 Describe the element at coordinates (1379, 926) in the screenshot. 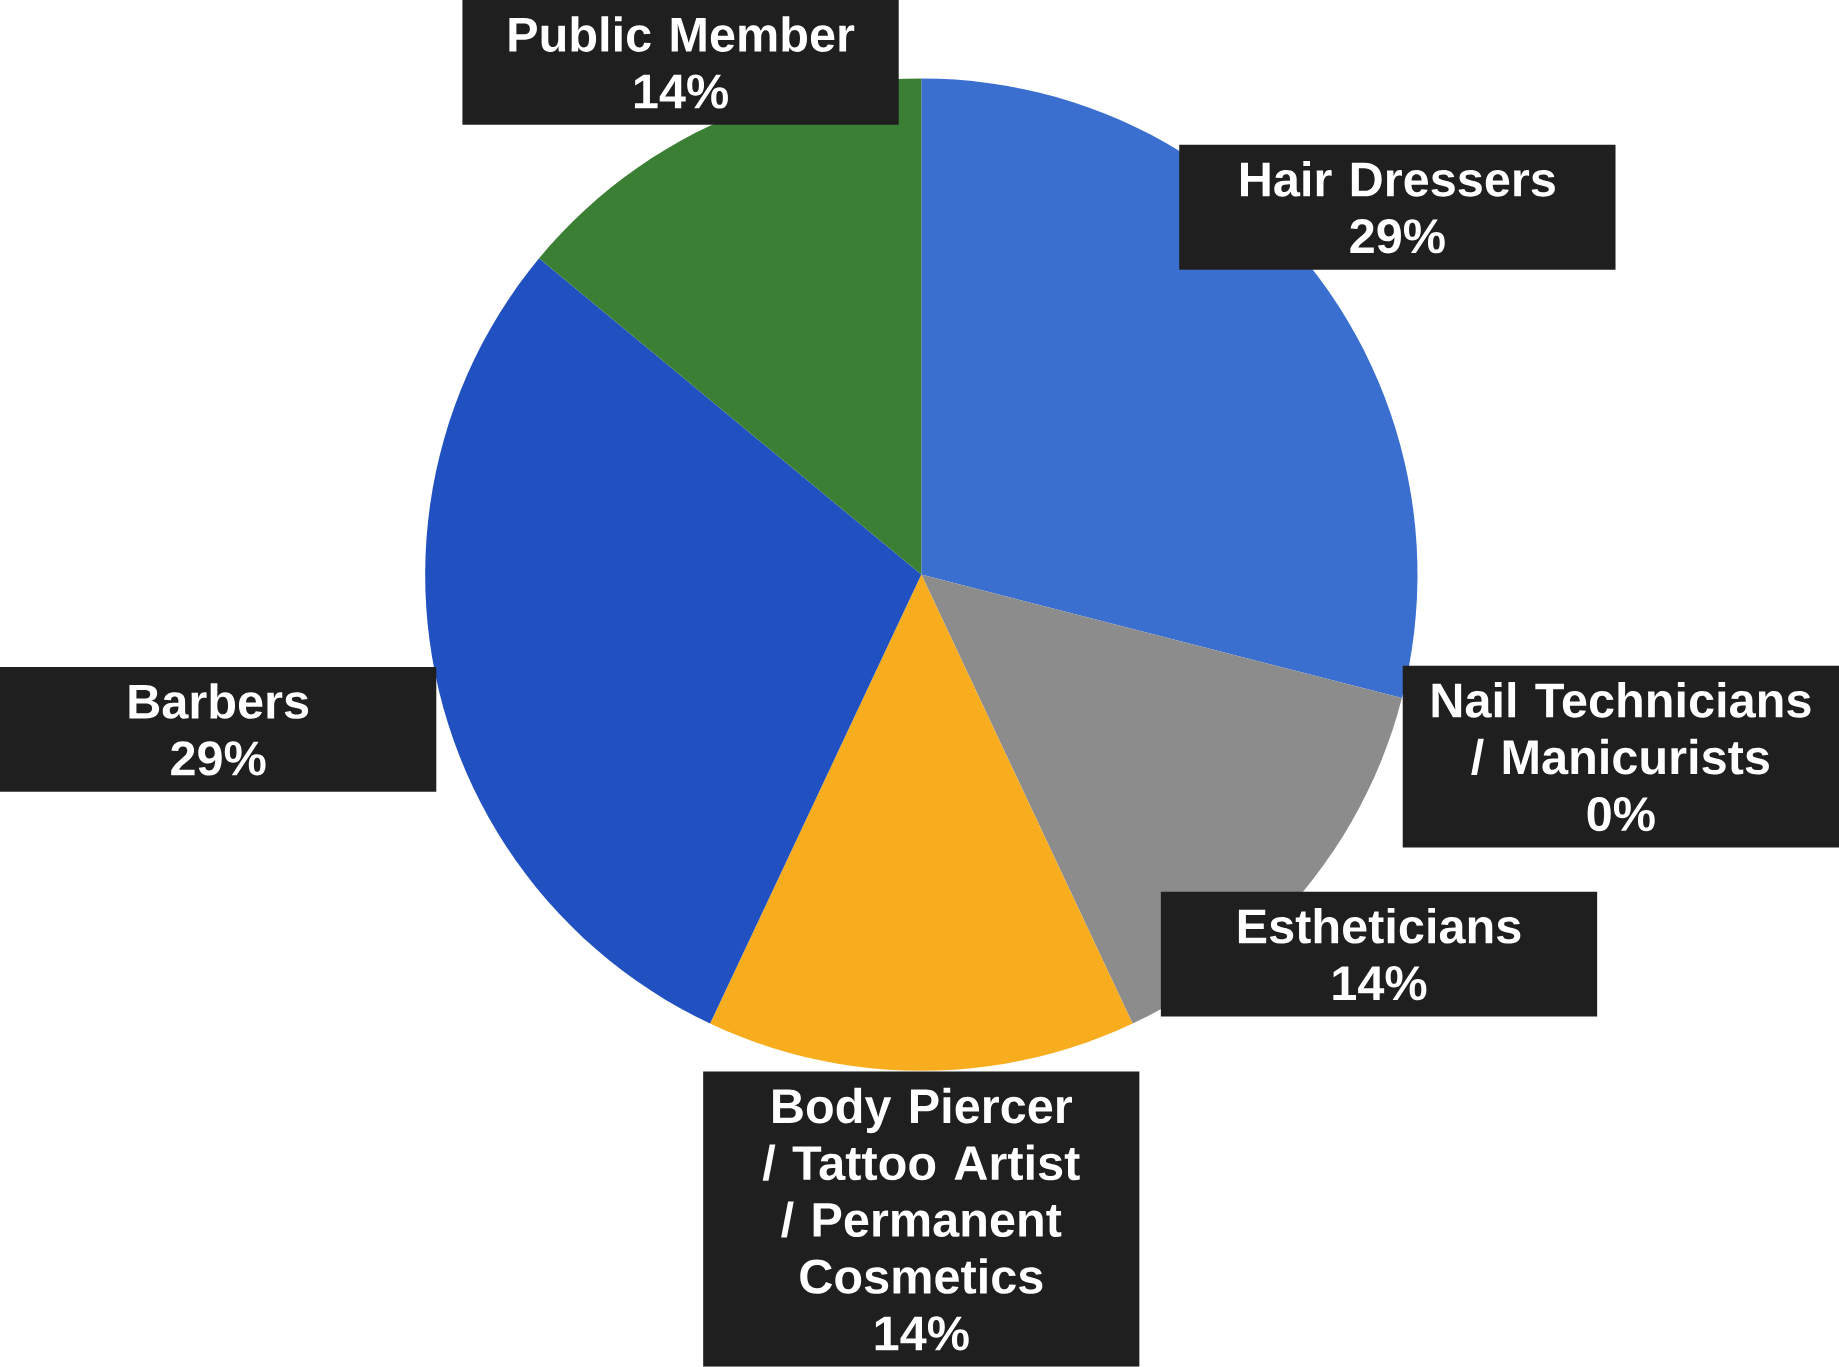

I see `slice-label: Estheticians` at that location.